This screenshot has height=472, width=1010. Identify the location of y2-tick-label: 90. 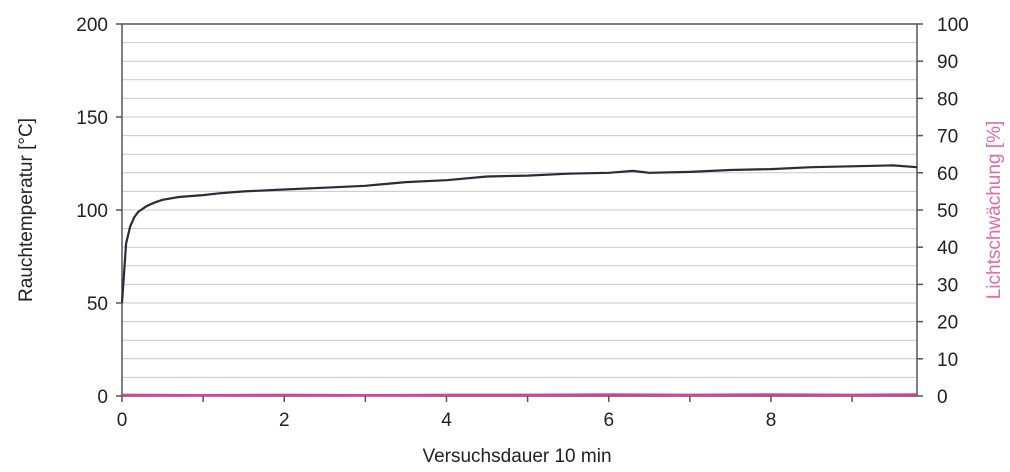
(947, 62).